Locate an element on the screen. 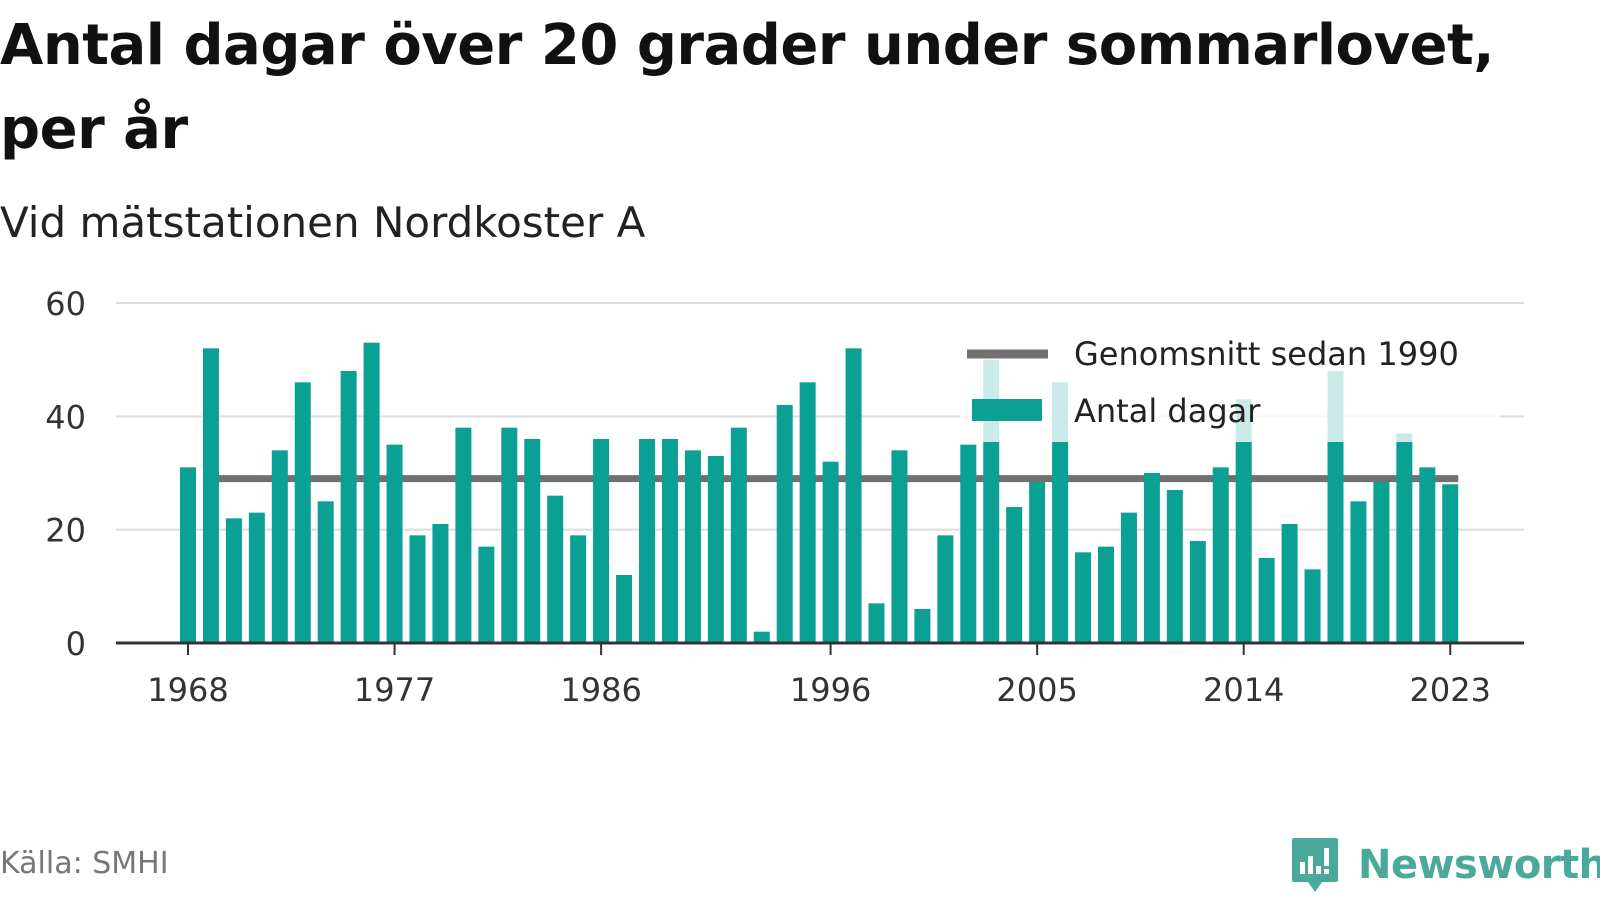 Image resolution: width=1600 pixels, height=900 pixels. x-tick-label: 1986 is located at coordinates (600, 690).